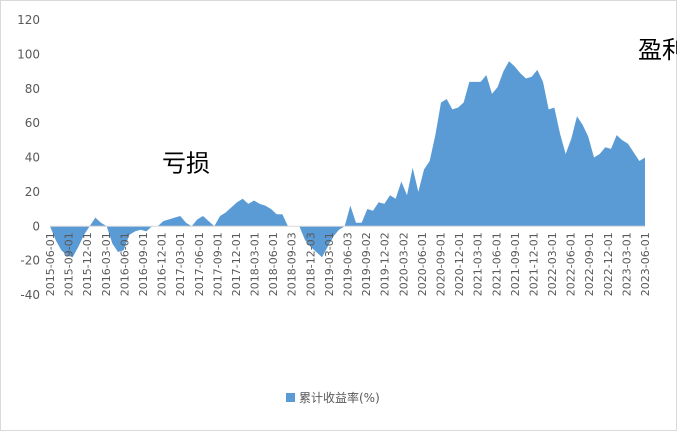  I want to click on x-tick-label: 2017-06-01, so click(199, 264).